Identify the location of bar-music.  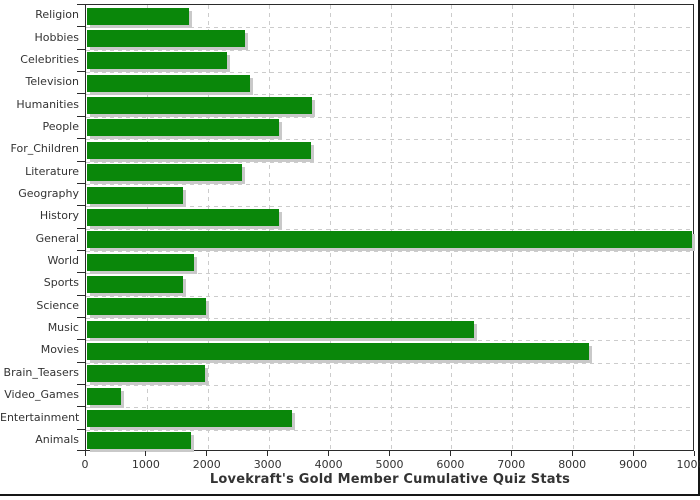
(281, 329).